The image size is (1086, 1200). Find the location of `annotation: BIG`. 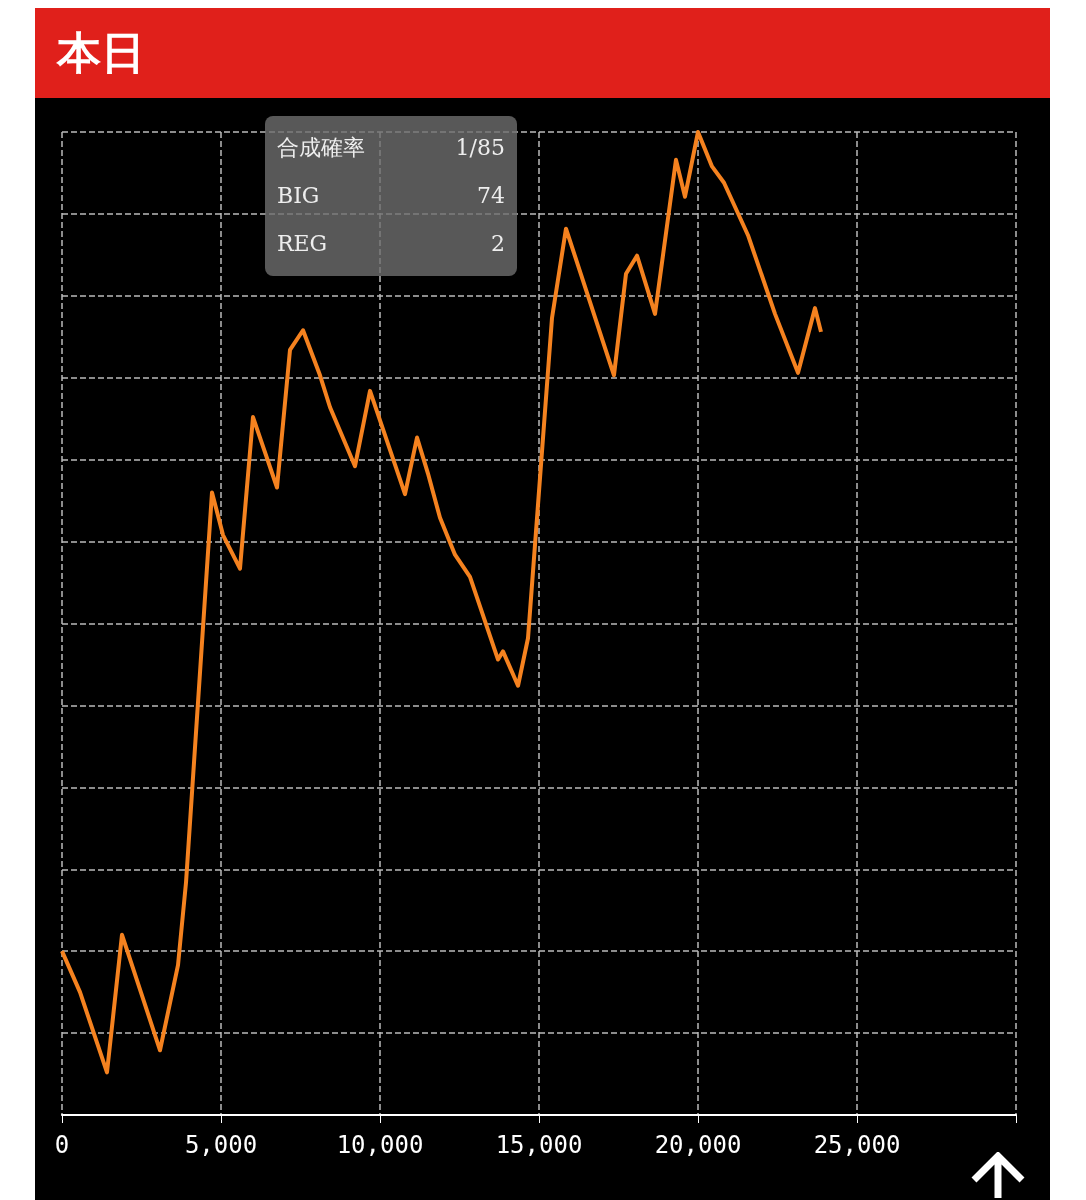

annotation: BIG is located at coordinates (298, 196).